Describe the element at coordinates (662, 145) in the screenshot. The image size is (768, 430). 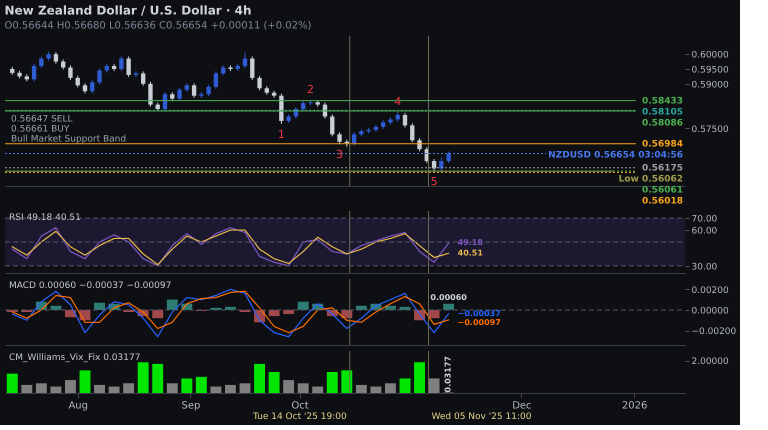
I see `ref-line-label: 0.56984` at that location.